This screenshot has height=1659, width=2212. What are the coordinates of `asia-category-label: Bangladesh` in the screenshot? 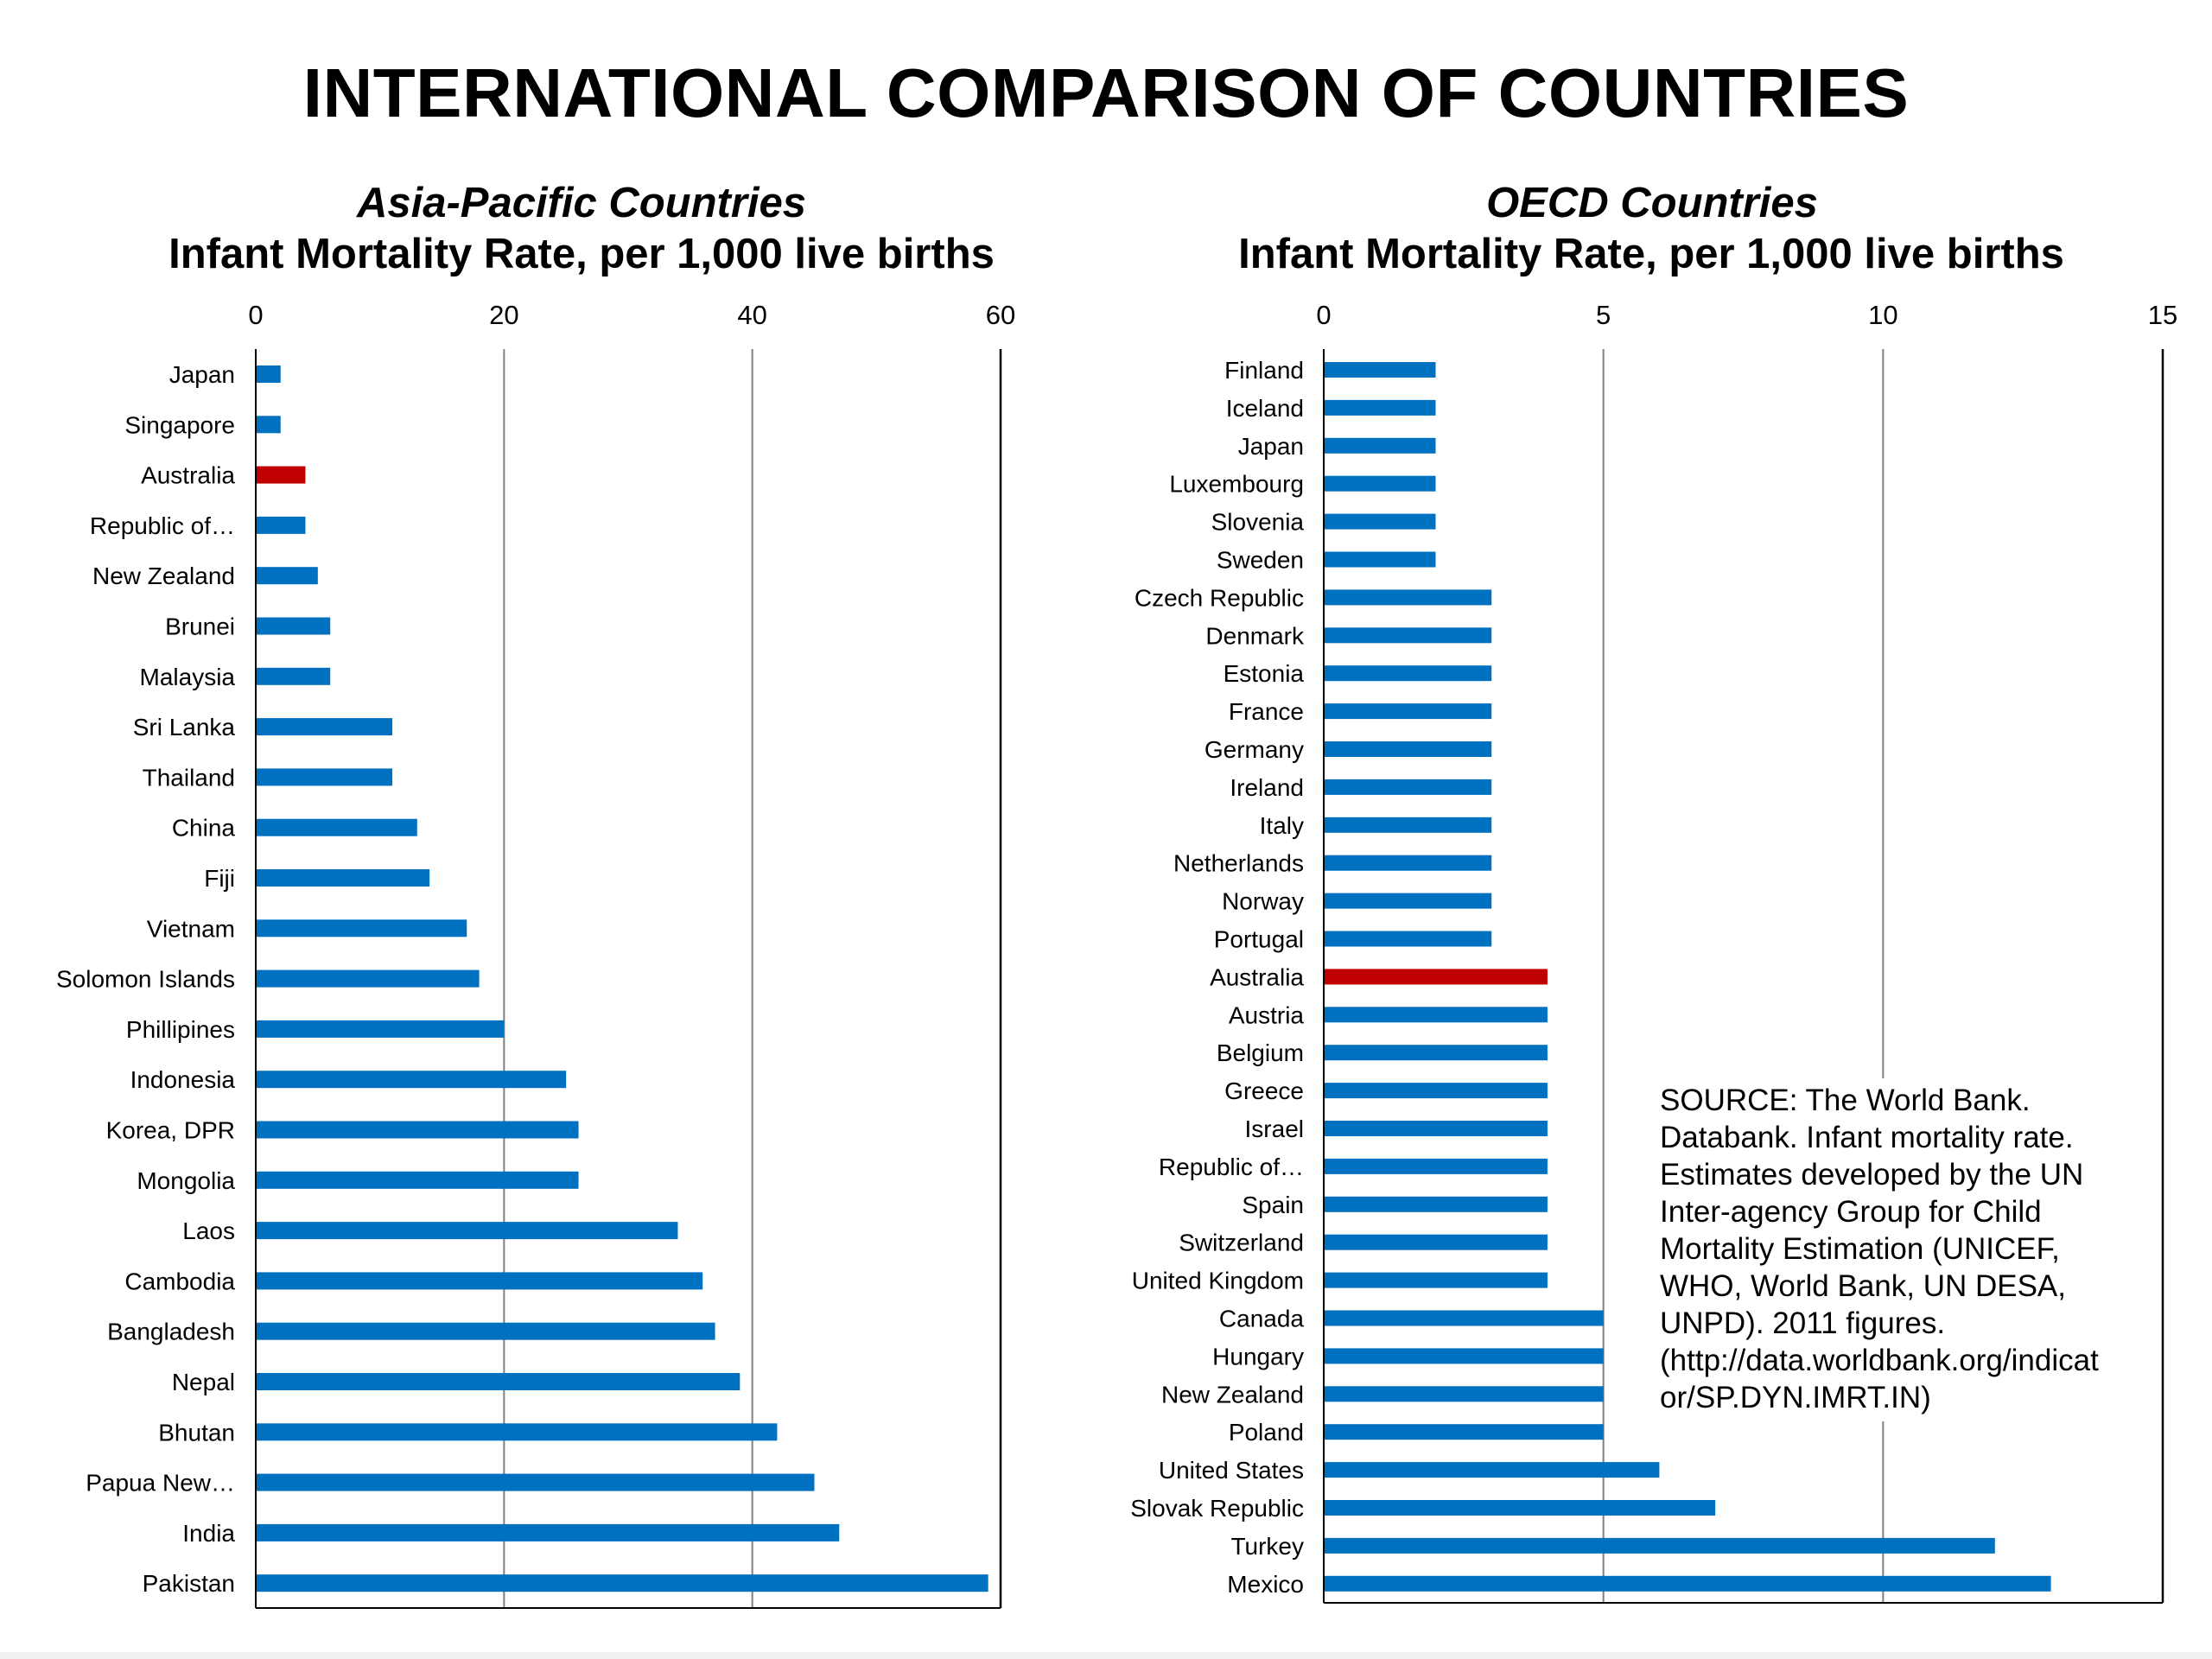 It's located at (171, 1332).